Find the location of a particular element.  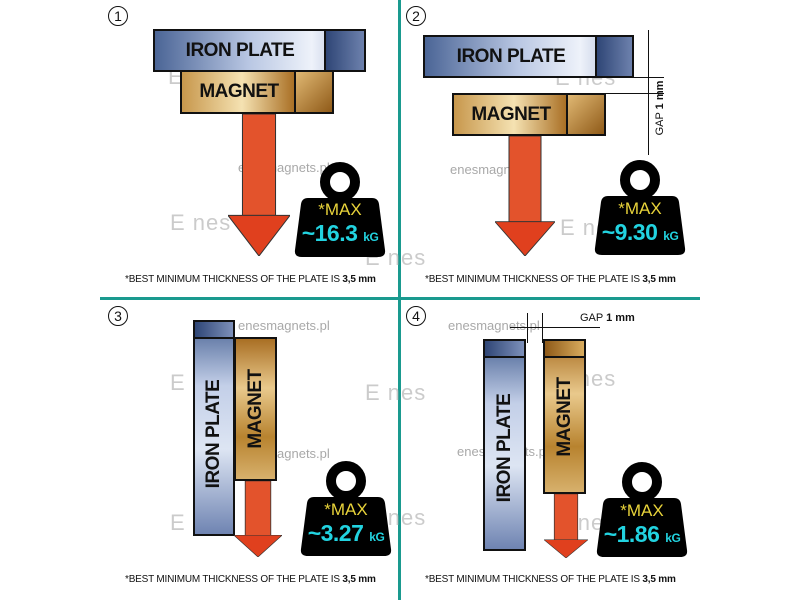

weight-readout: *MAX ~1.86 kG is located at coordinates (642, 524).